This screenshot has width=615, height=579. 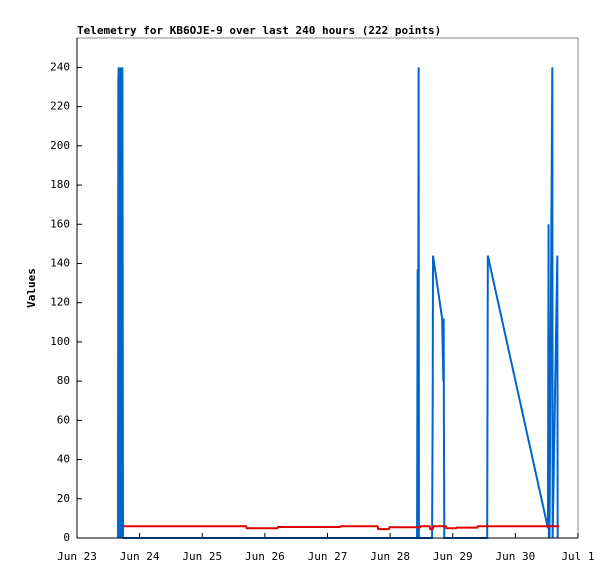 What do you see at coordinates (60, 341) in the screenshot?
I see `y-tick-label: 100` at bounding box center [60, 341].